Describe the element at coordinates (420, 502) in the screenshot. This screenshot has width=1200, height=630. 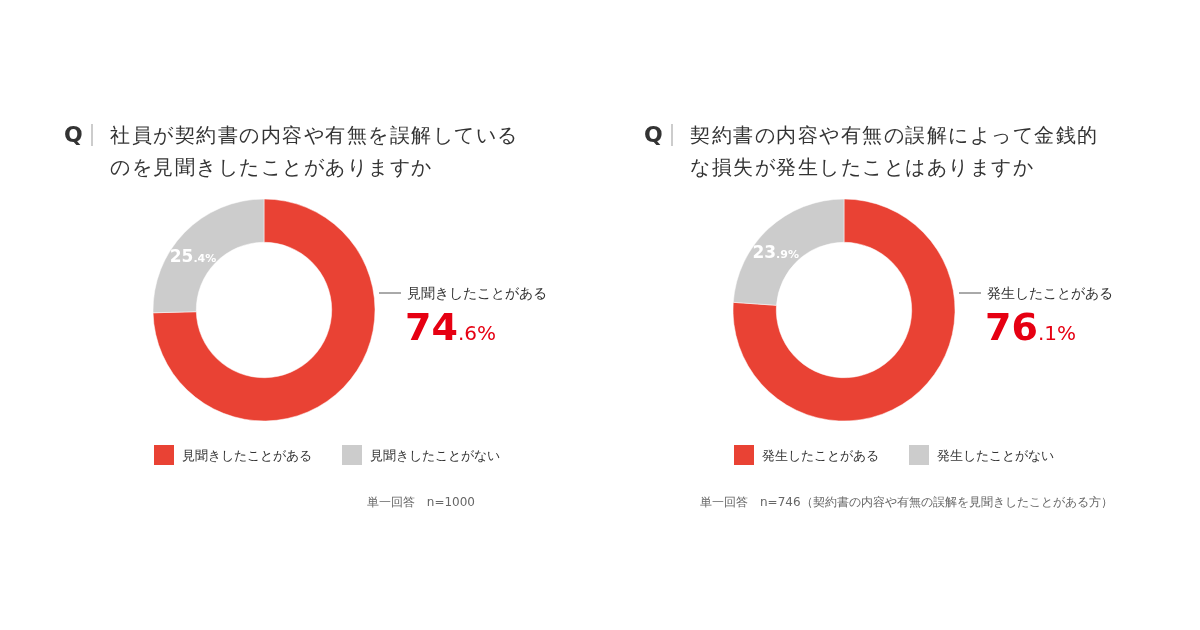
I see `text: 単一回答 n=1000` at that location.